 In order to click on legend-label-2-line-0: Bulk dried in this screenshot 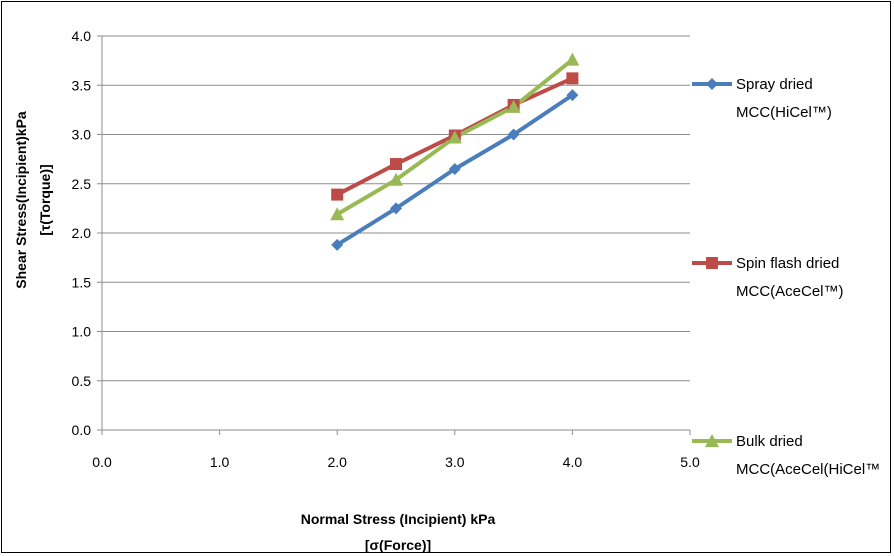, I will do `click(769, 441)`.